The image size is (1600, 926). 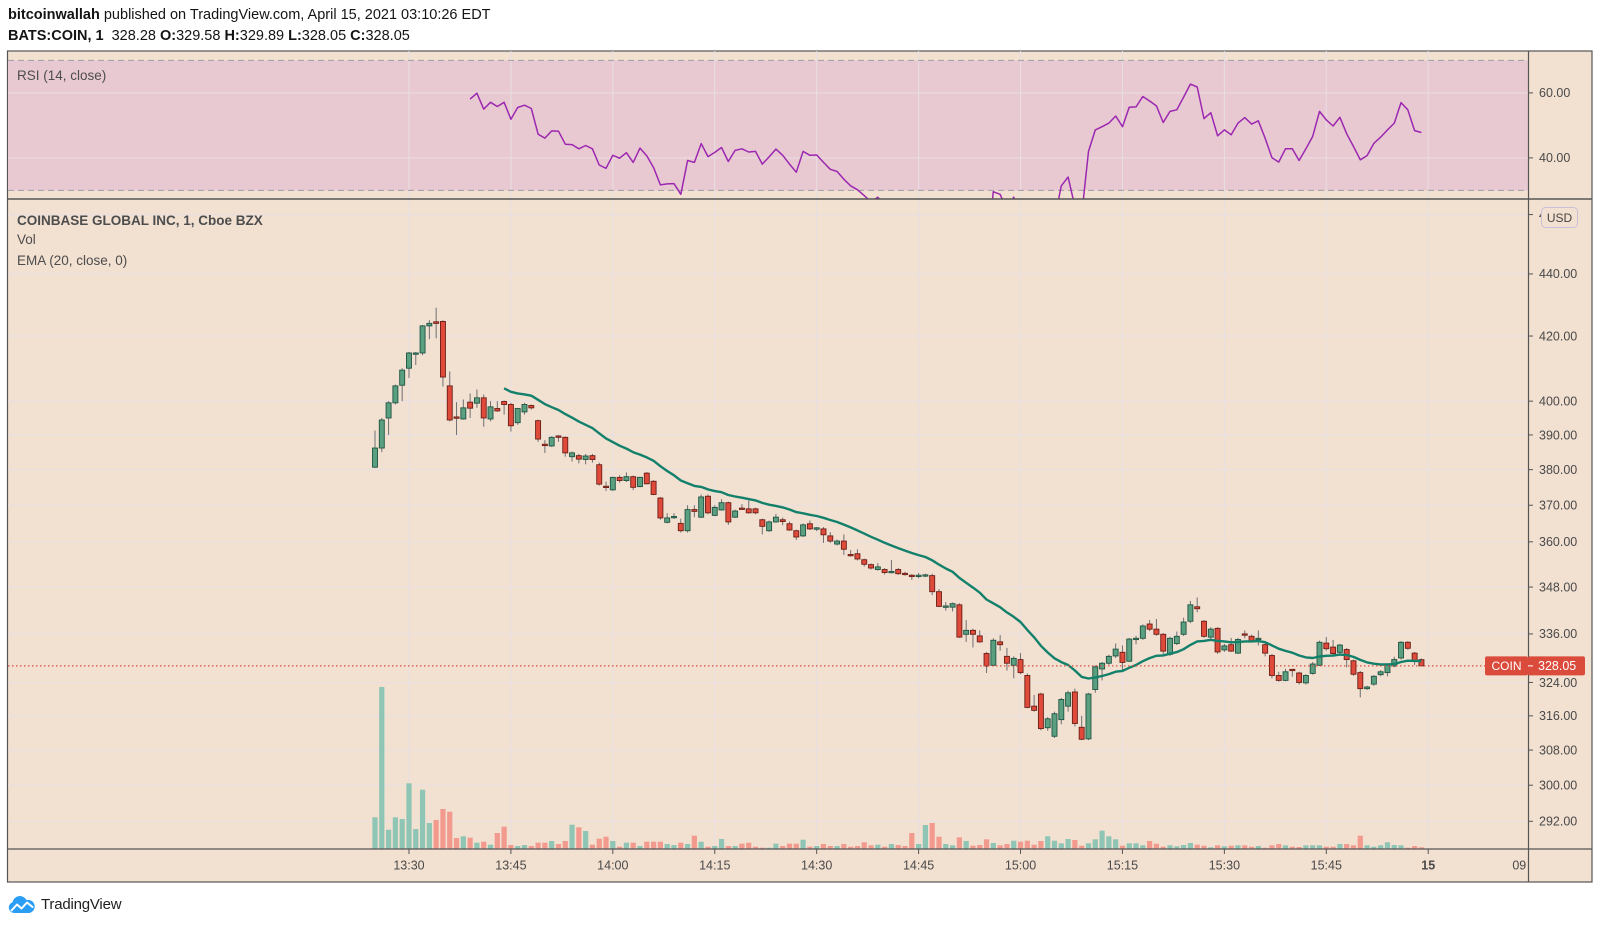 What do you see at coordinates (26, 239) in the screenshot?
I see `volume-legend: Vol` at bounding box center [26, 239].